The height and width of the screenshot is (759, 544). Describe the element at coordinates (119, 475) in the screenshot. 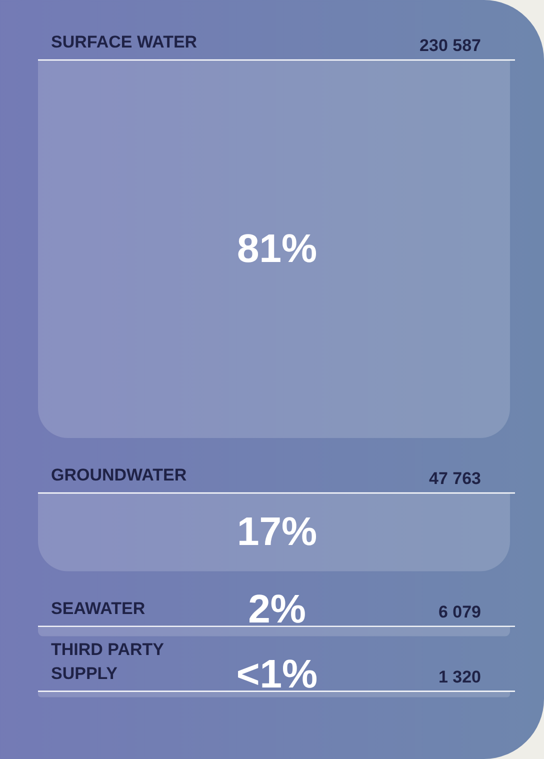

I see `category-label: GROUNDWATER` at that location.